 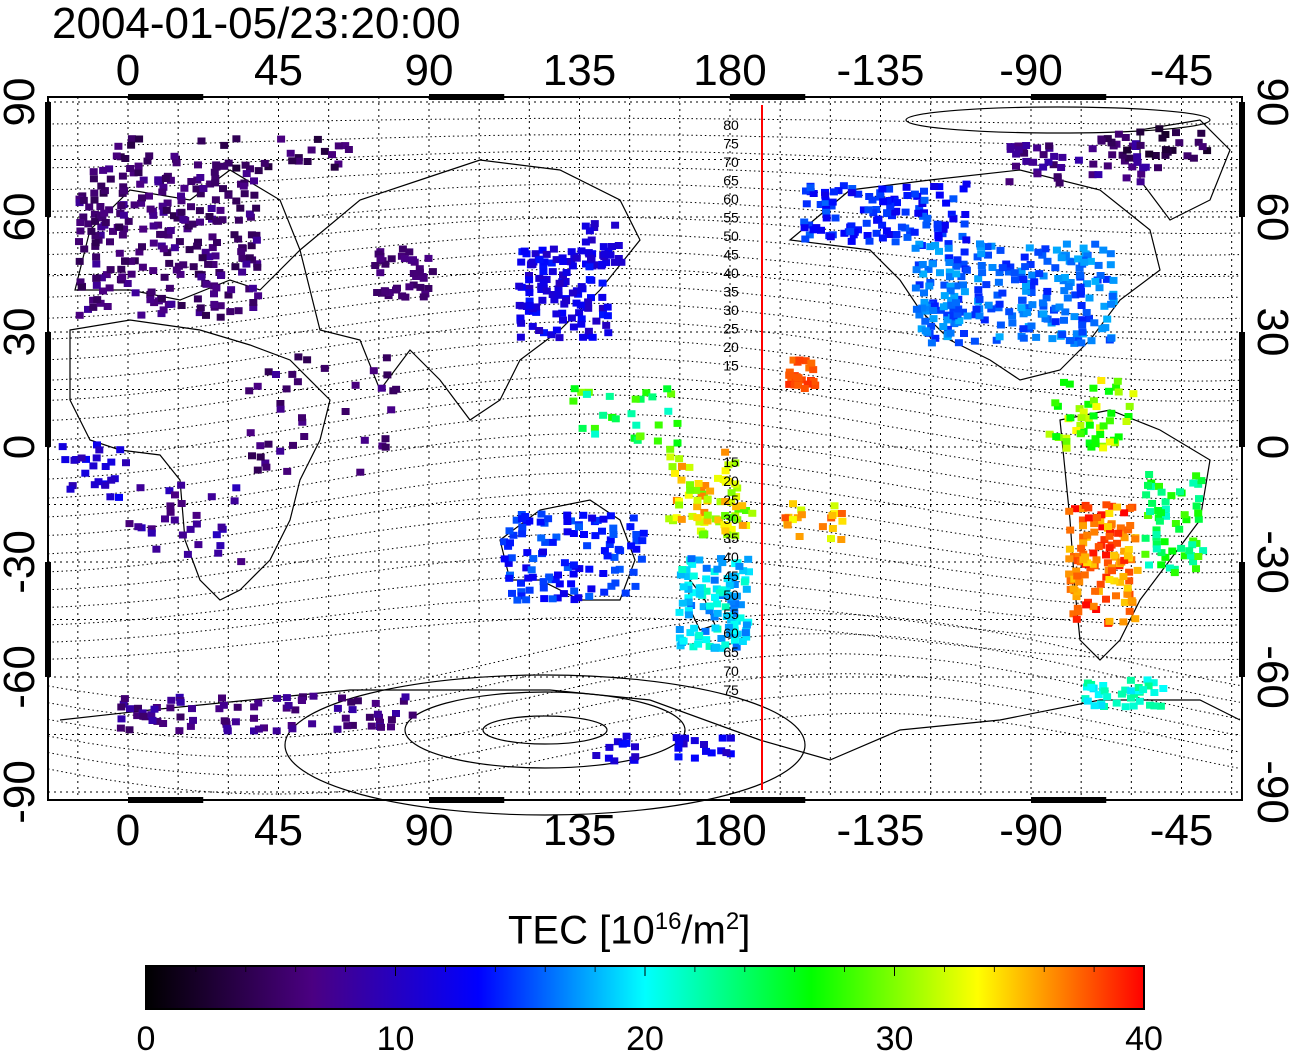 I want to click on contour-line, so click(x=644, y=600).